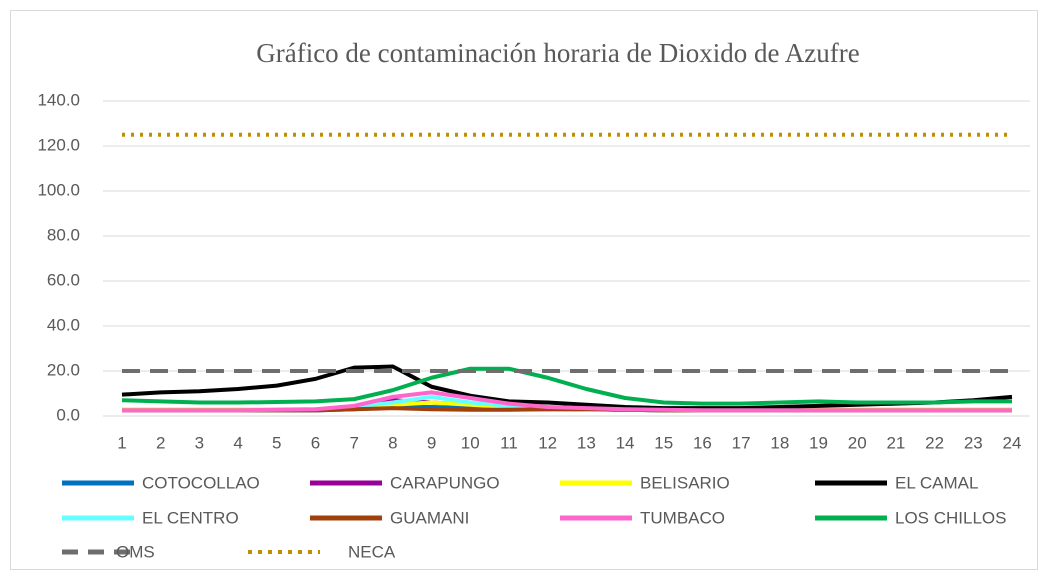  I want to click on y-tick-label: 140.0, so click(58, 99).